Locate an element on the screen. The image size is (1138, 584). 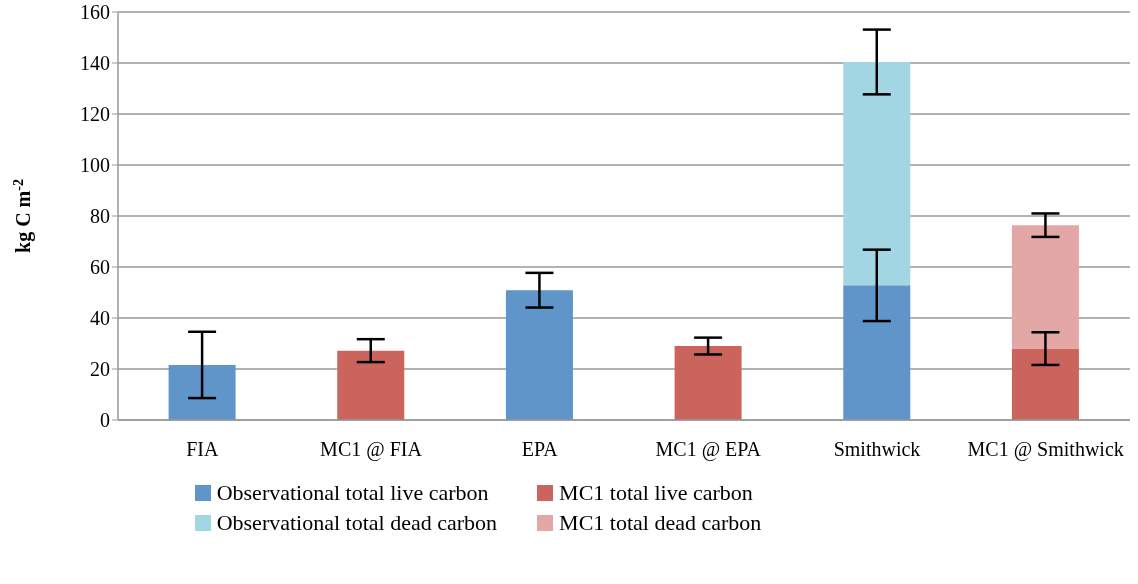
x-tick-label: Smithwick is located at coordinates (877, 449).